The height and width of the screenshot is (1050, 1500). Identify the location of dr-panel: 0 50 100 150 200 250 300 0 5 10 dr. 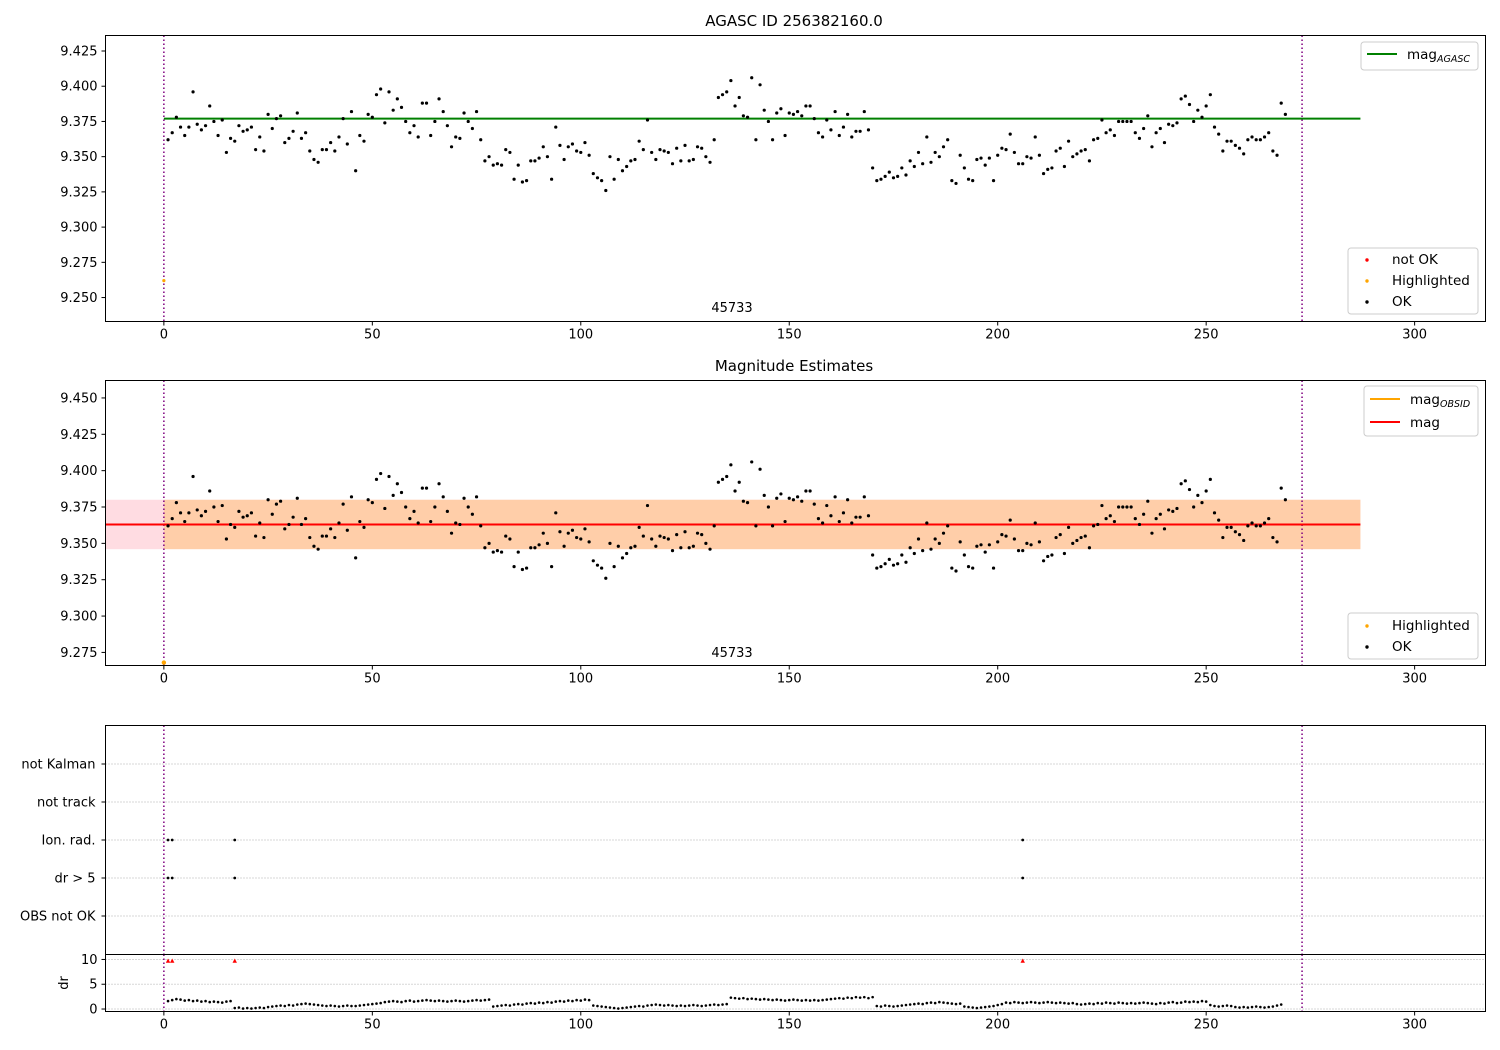
(771, 993).